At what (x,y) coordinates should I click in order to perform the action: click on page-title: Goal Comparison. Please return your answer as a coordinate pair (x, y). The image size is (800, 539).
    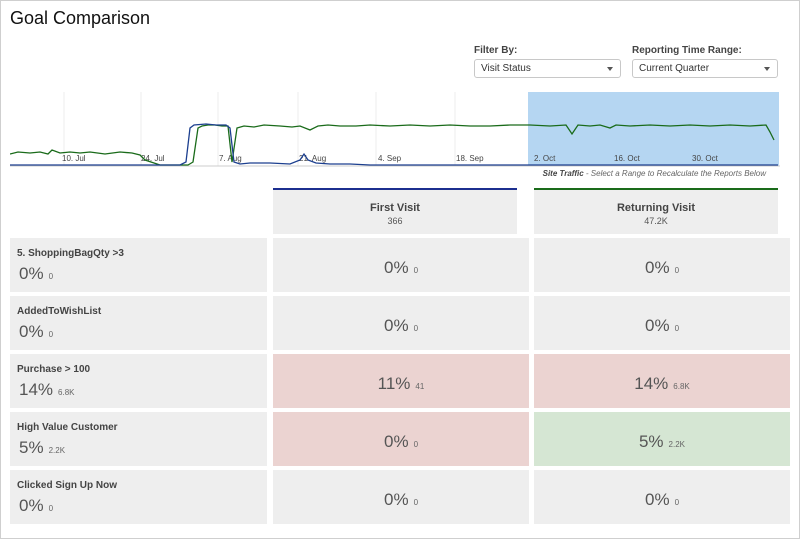
    Looking at the image, I should click on (80, 18).